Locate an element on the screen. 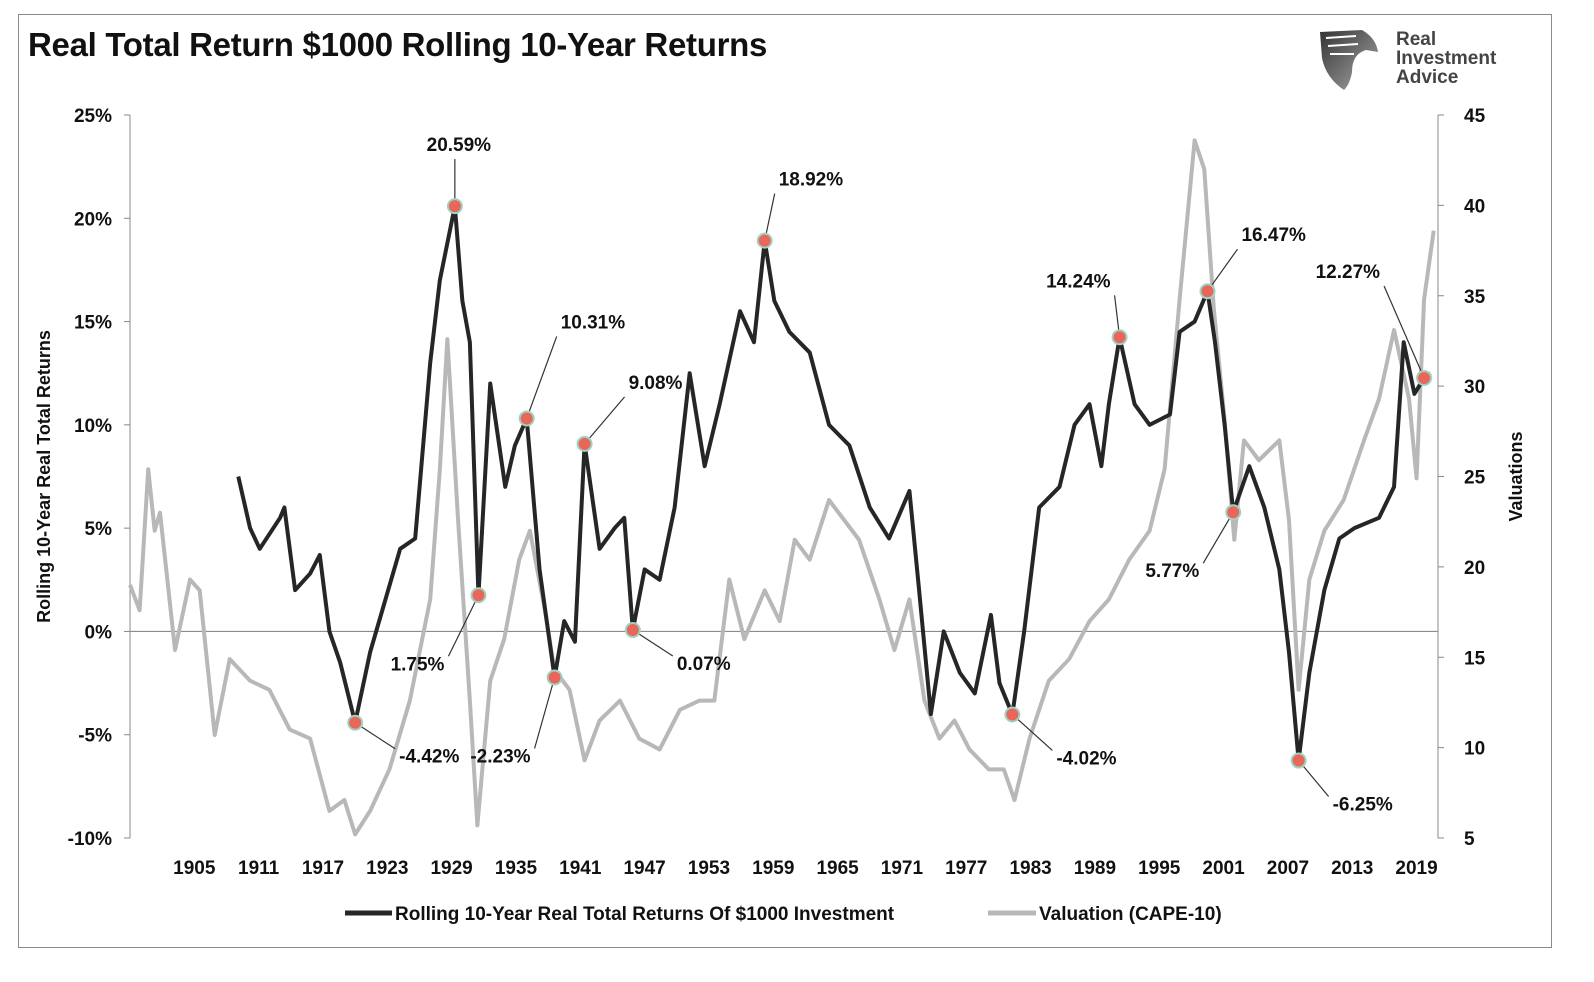  eagle-shield-icon is located at coordinates (1349, 60).